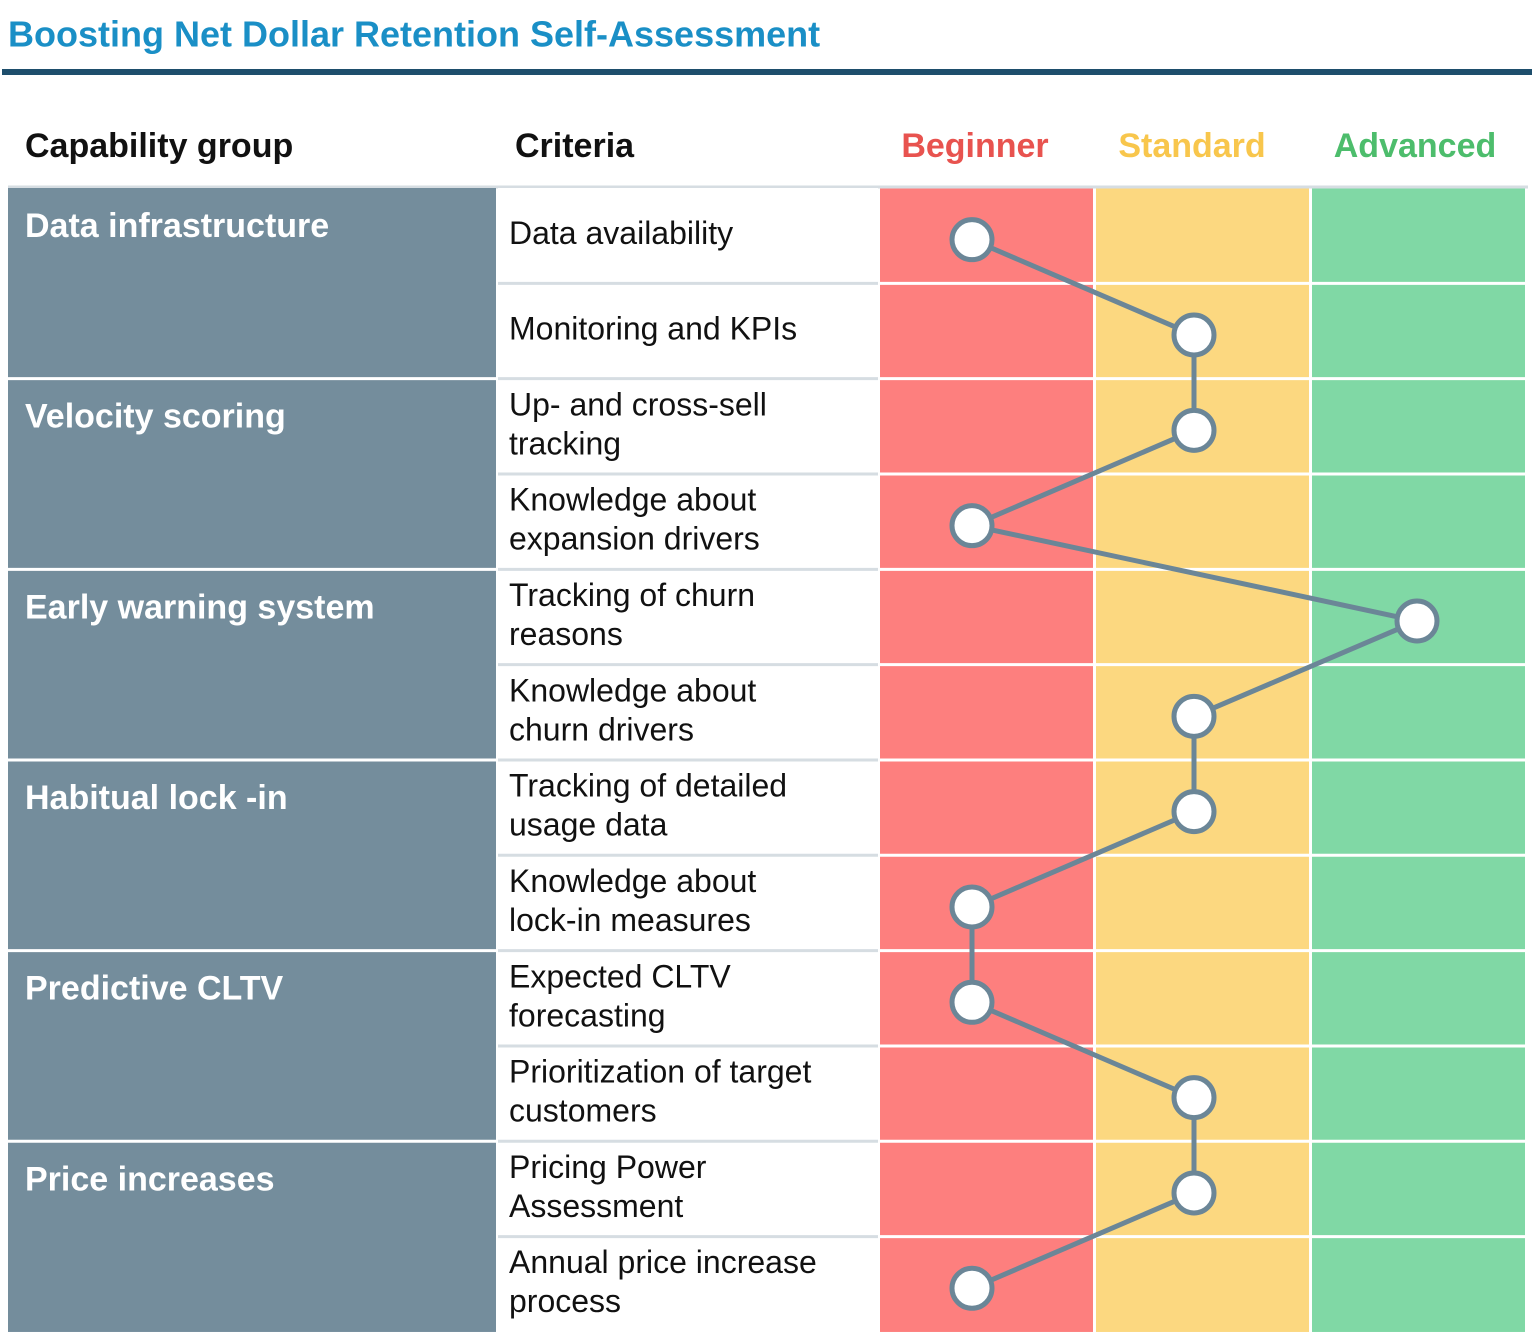 The image size is (1536, 1341). Describe the element at coordinates (150, 1179) in the screenshot. I see `group-name: Price increases` at that location.